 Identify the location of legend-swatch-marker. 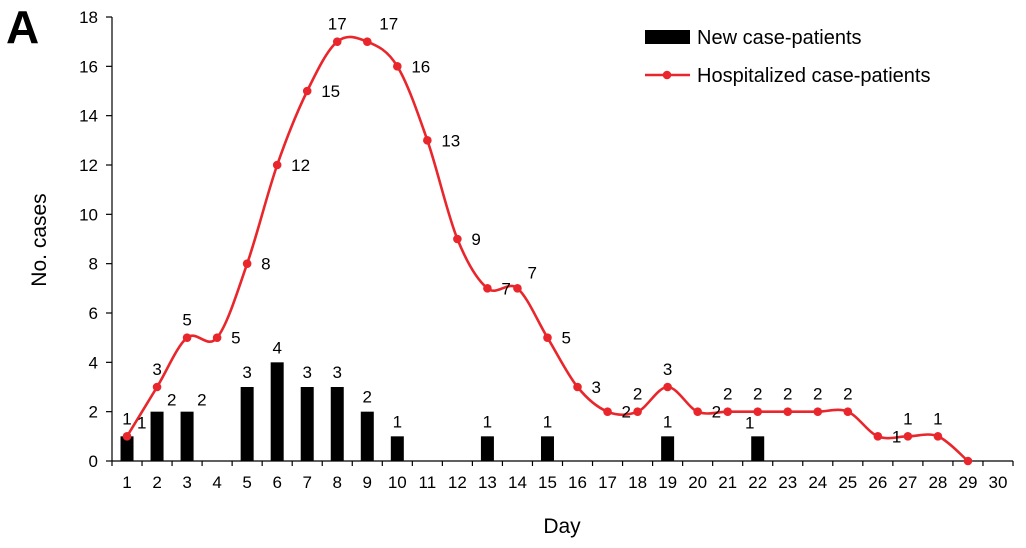
(667, 75).